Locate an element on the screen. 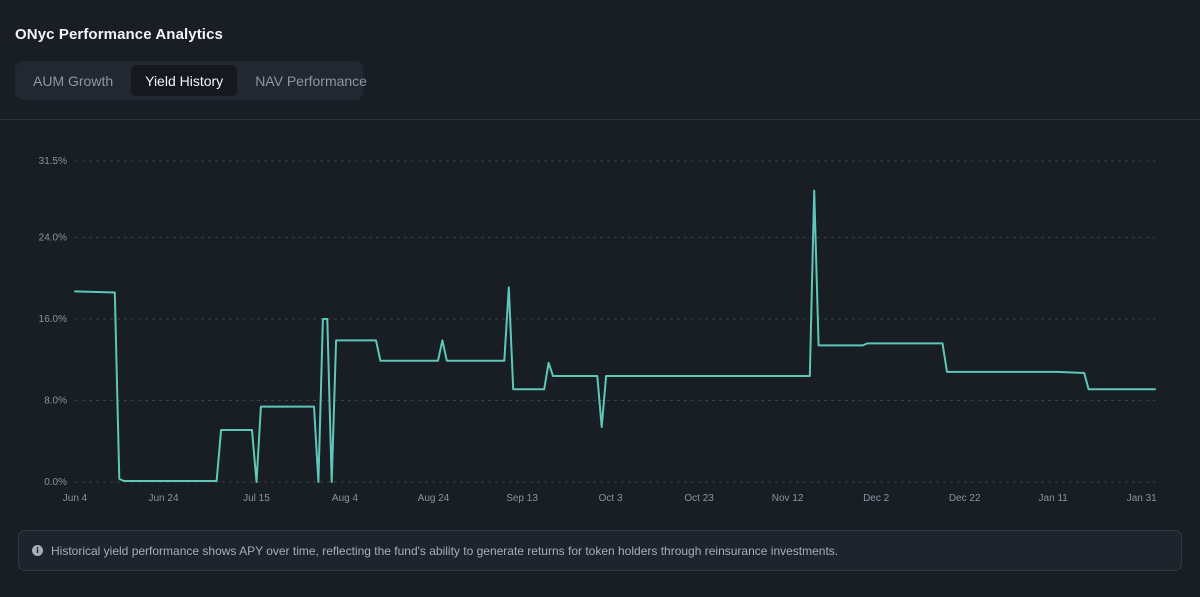  header-divider is located at coordinates (600, 119).